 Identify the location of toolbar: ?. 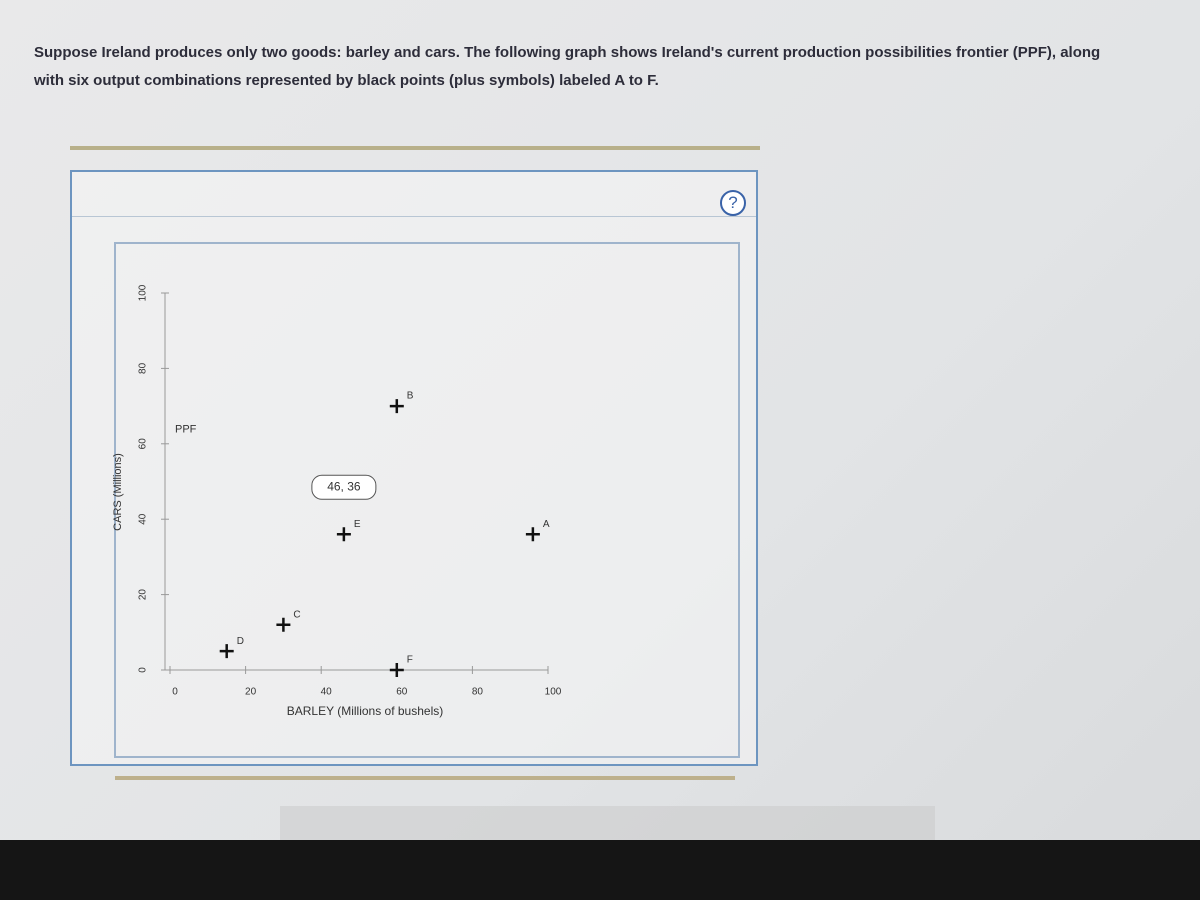
(414, 194).